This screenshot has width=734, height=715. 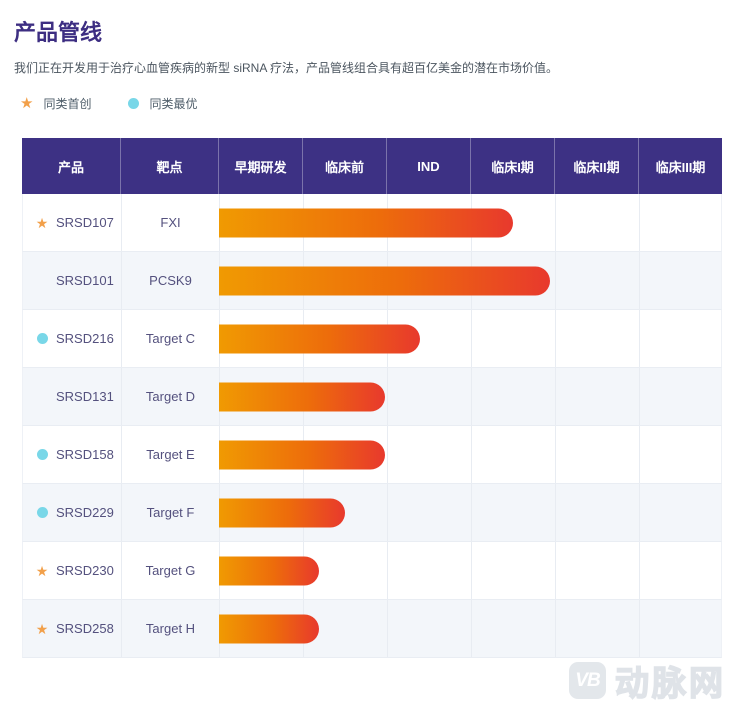 I want to click on dot-icon, so click(x=134, y=103).